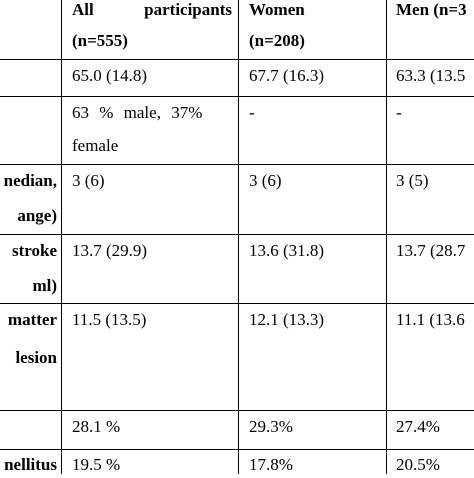  What do you see at coordinates (431, 250) in the screenshot?
I see `cell-men-row3: 13.7 (28.7` at bounding box center [431, 250].